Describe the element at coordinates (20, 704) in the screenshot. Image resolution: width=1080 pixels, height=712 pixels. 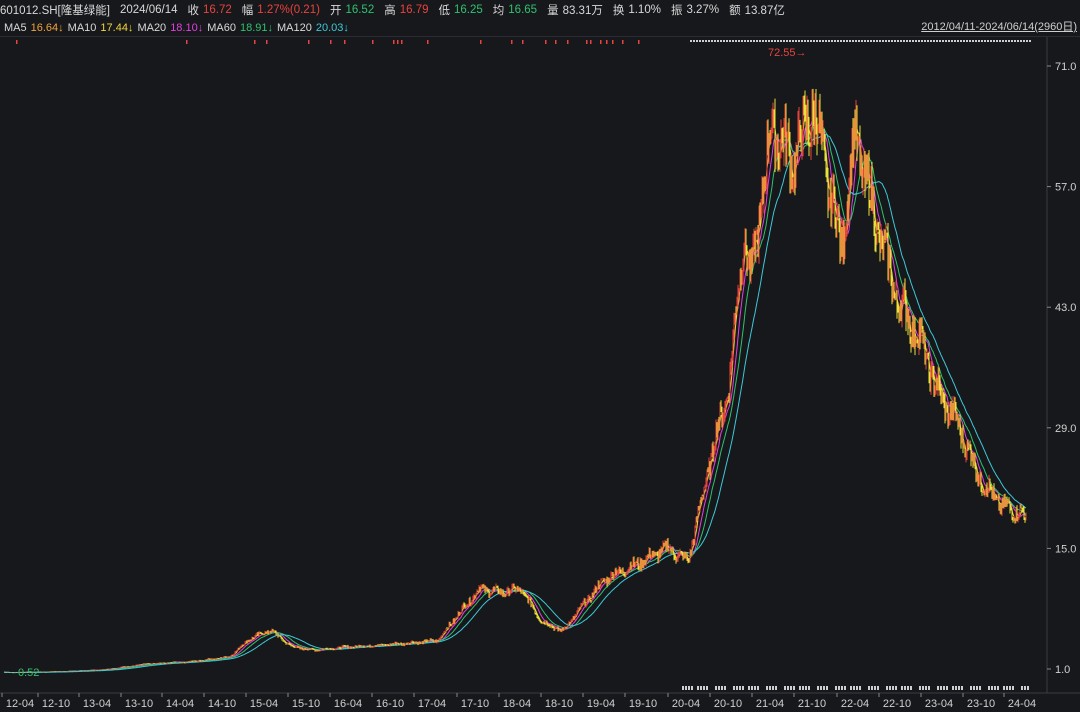
I see `x-tick-label: 12-04` at that location.